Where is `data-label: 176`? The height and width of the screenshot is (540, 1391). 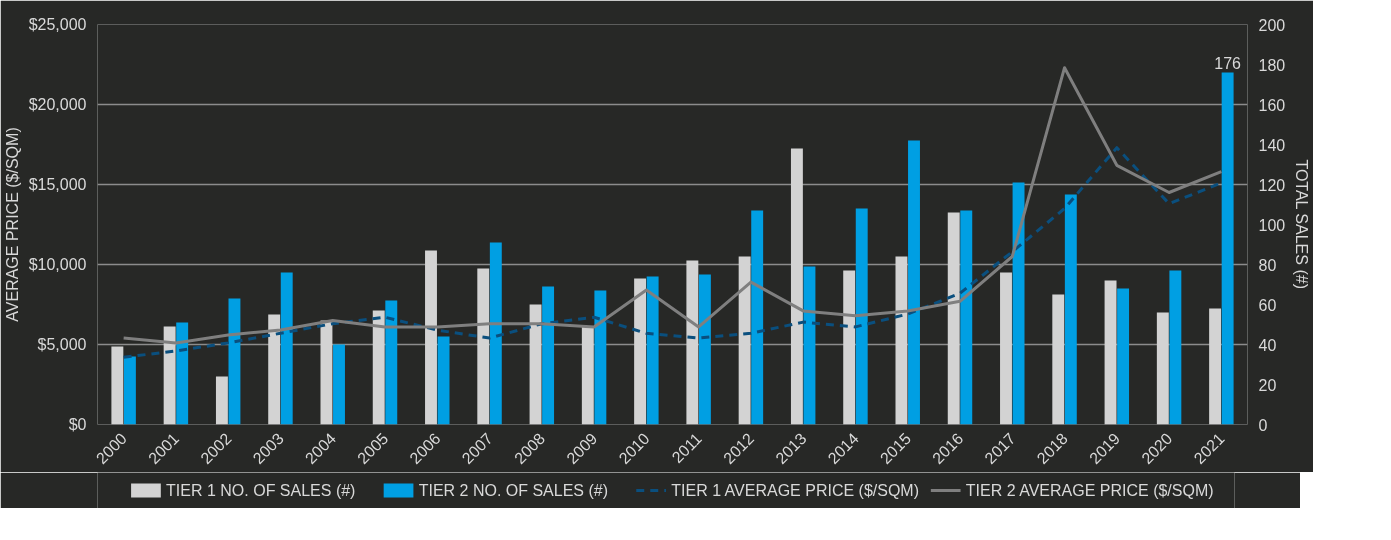 data-label: 176 is located at coordinates (1228, 63).